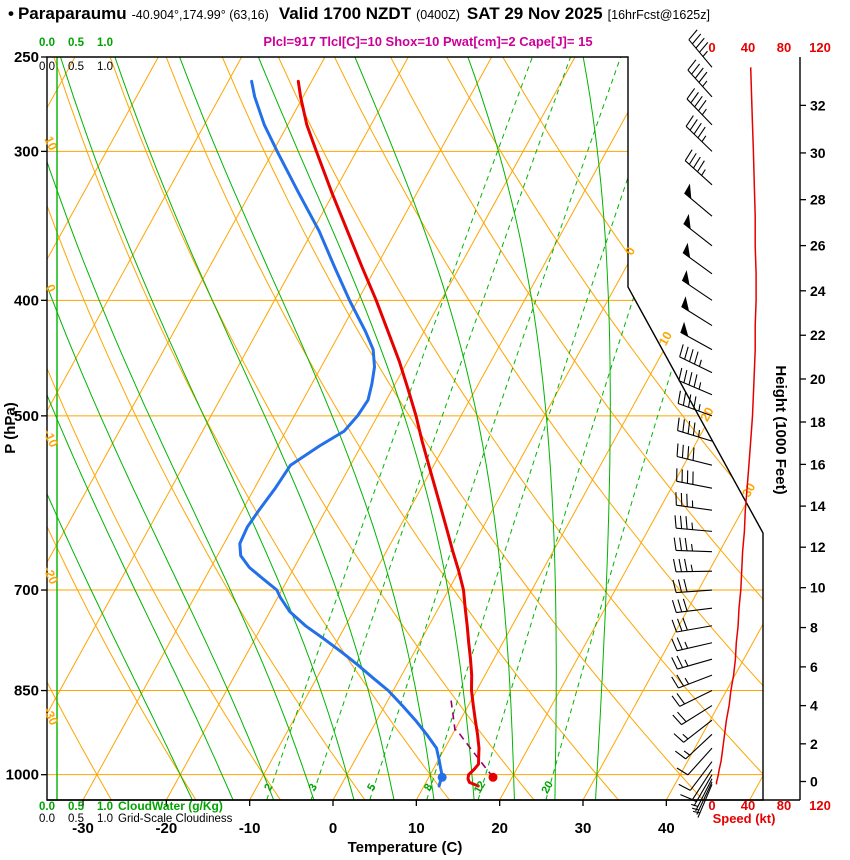  Describe the element at coordinates (480, 787) in the screenshot. I see `mixing-ratio-label: 12` at that location.